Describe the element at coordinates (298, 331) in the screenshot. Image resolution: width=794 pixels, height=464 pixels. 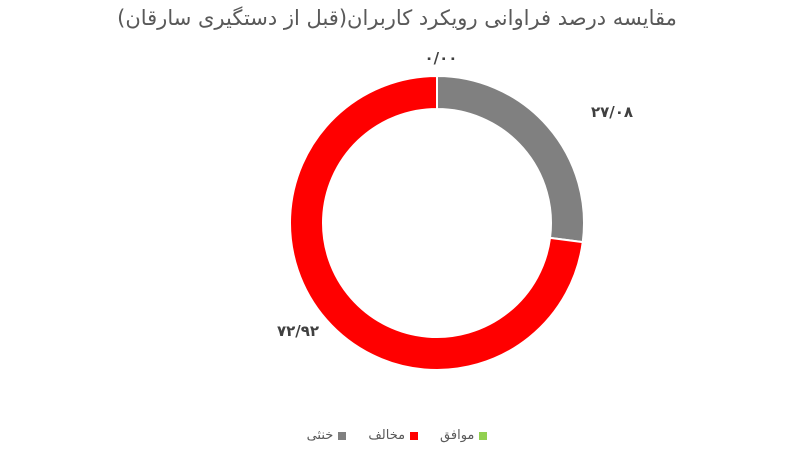
I see `data-label-1: ۷۲/۹۲` at that location.